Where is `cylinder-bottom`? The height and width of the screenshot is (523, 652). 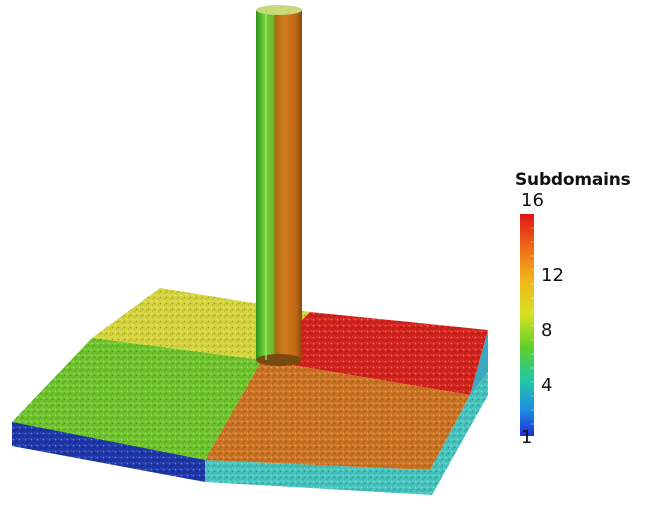 cylinder-bottom is located at coordinates (279, 360).